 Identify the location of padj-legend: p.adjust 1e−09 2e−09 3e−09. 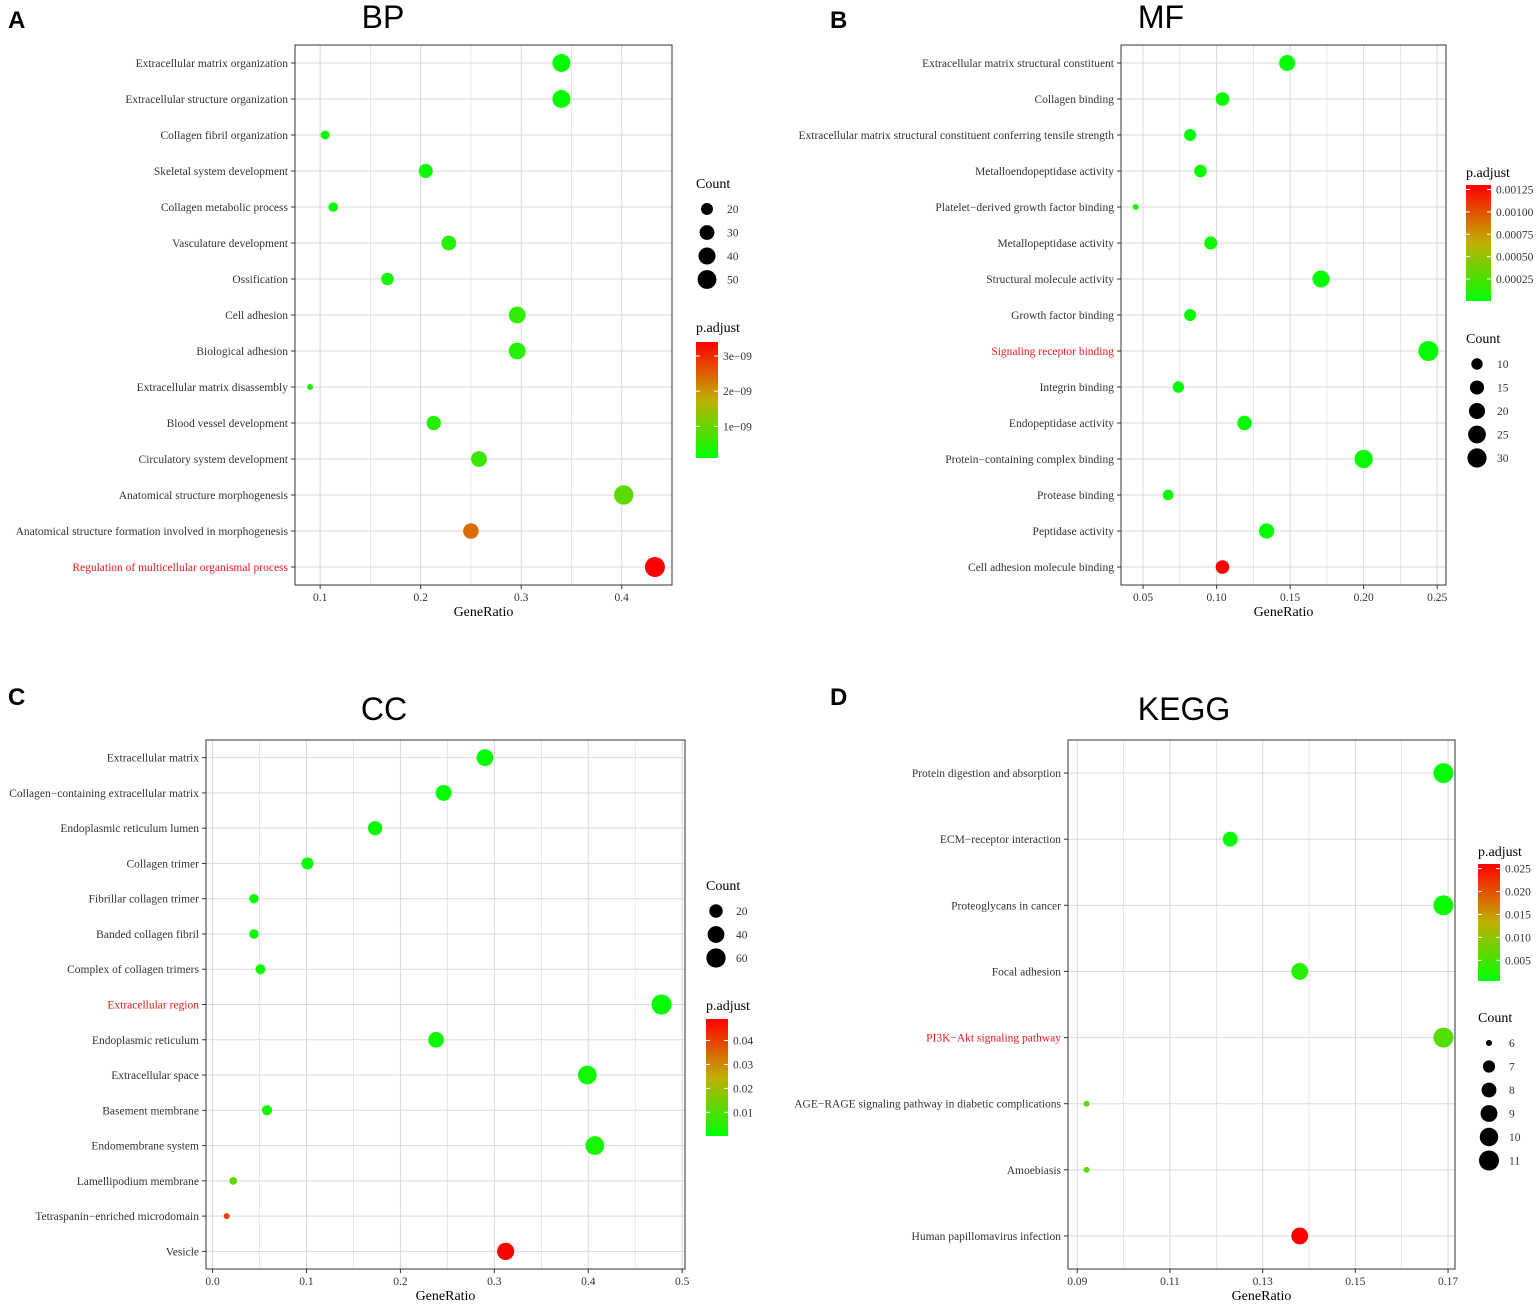
(724, 389).